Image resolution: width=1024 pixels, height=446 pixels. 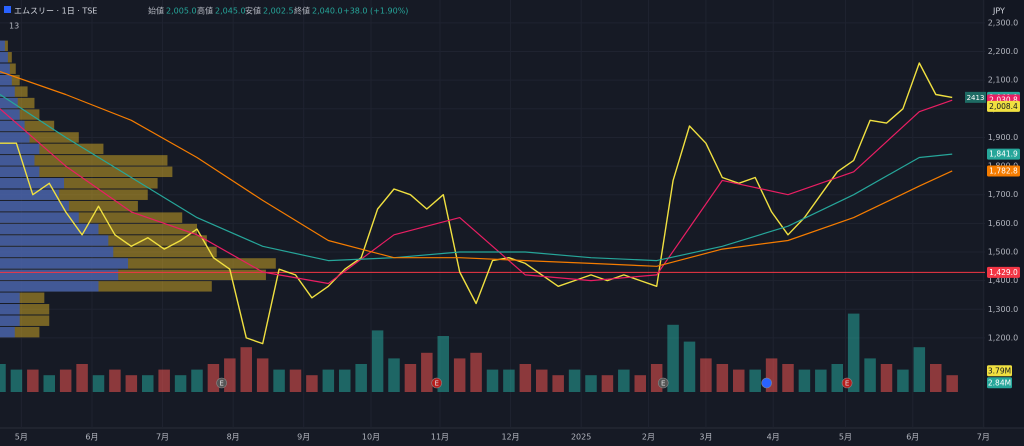 What do you see at coordinates (1003, 337) in the screenshot?
I see `y-tick-label: 1,200.0` at bounding box center [1003, 337].